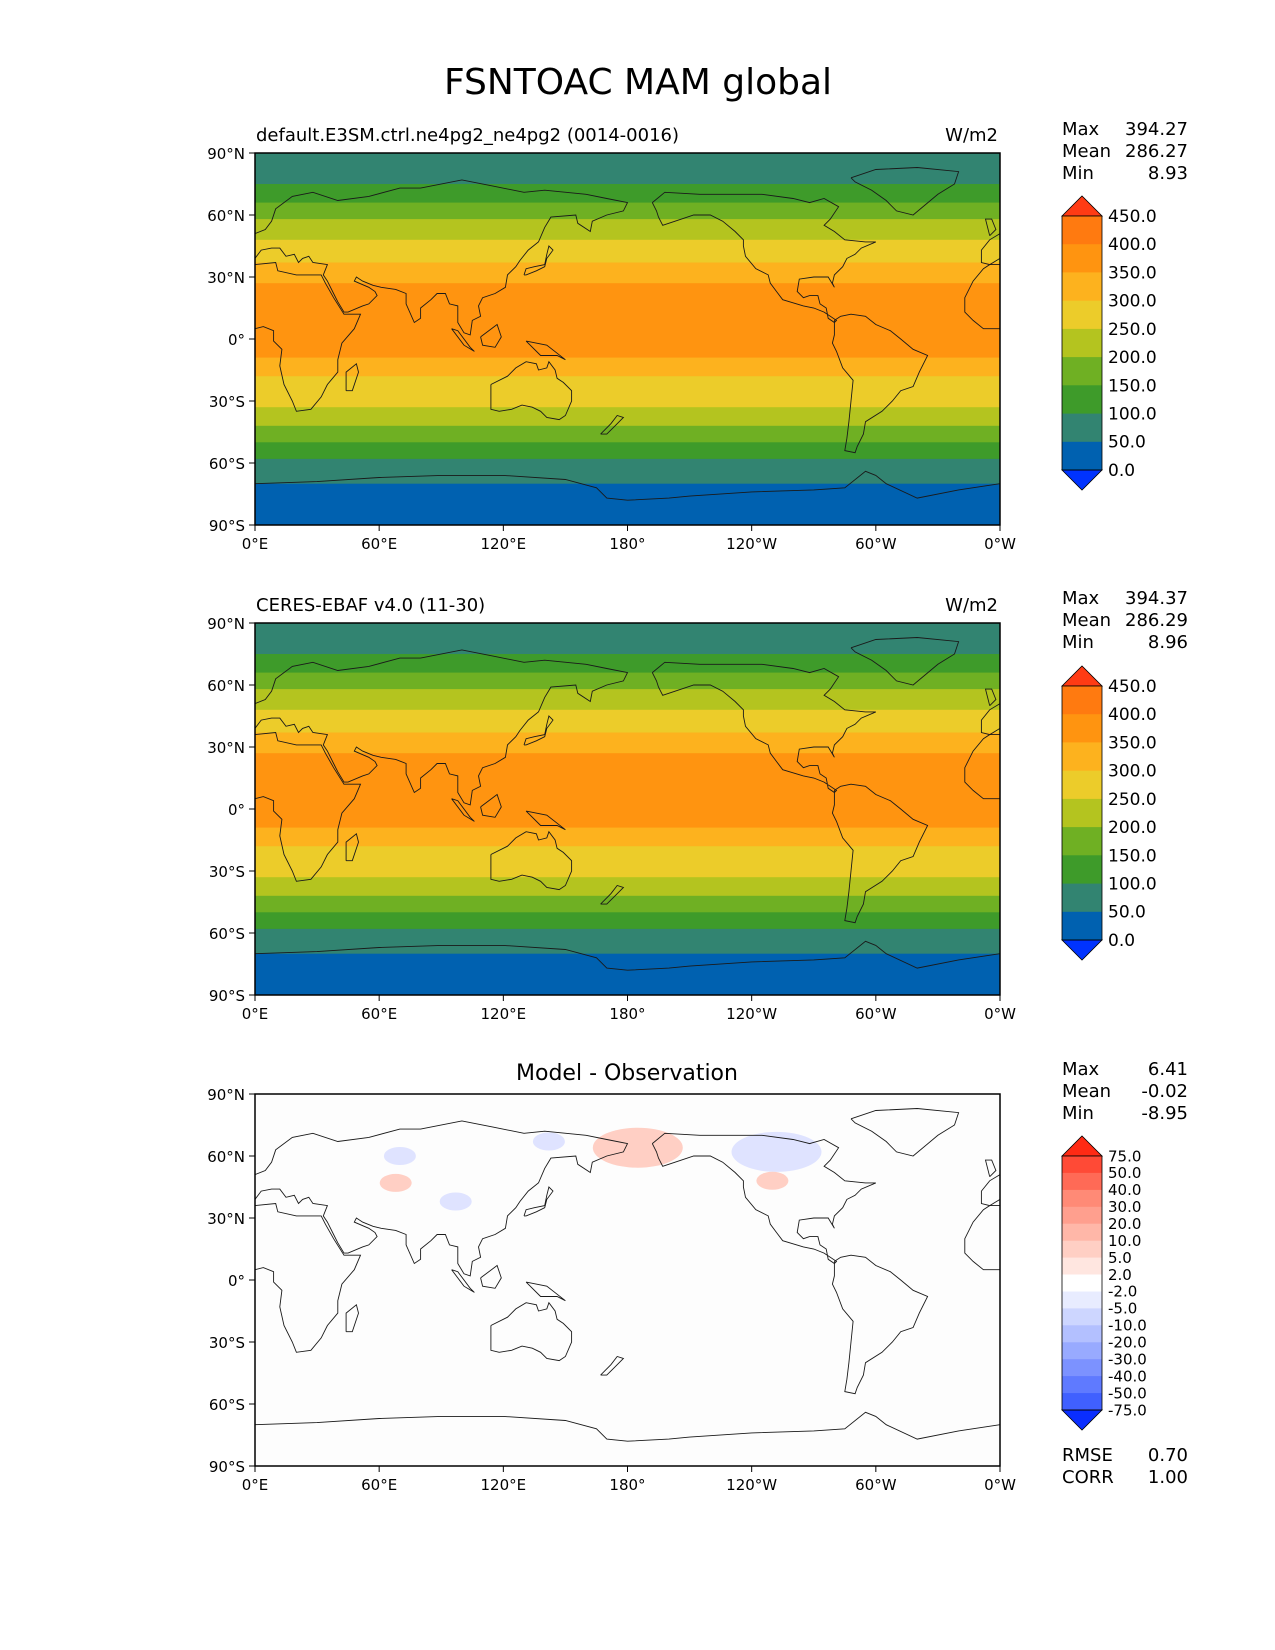 The height and width of the screenshot is (1650, 1275). I want to click on colorbar-tick-label: 100.0, so click(1132, 415).